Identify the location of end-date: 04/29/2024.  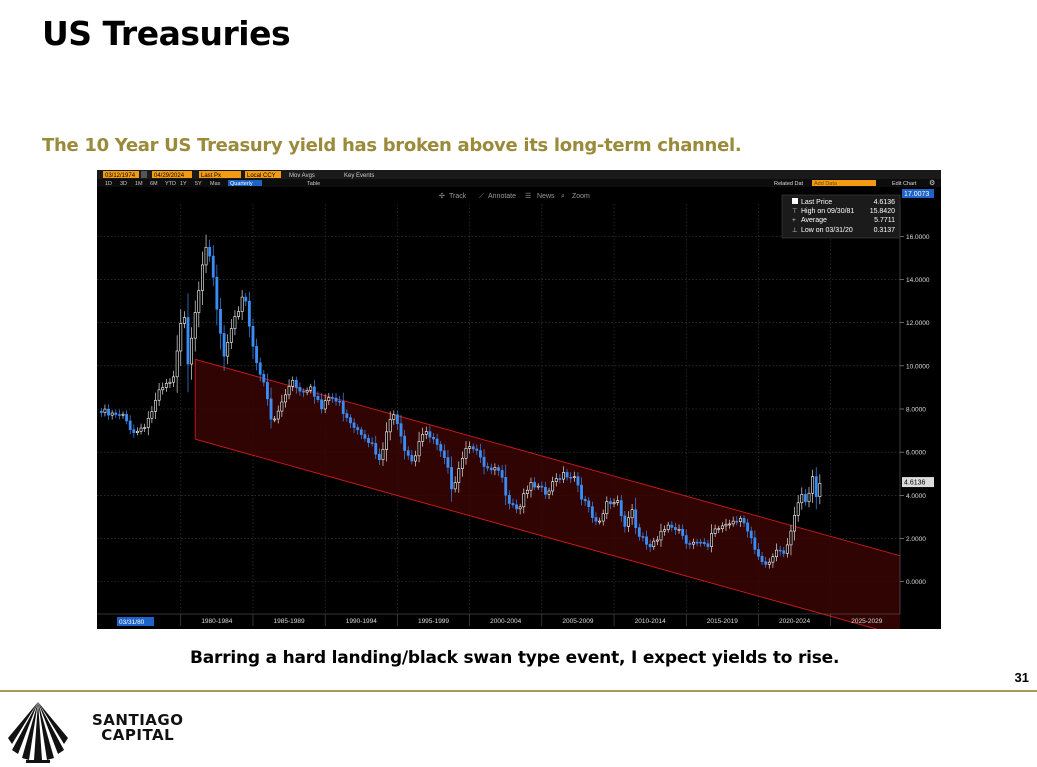
(169, 176).